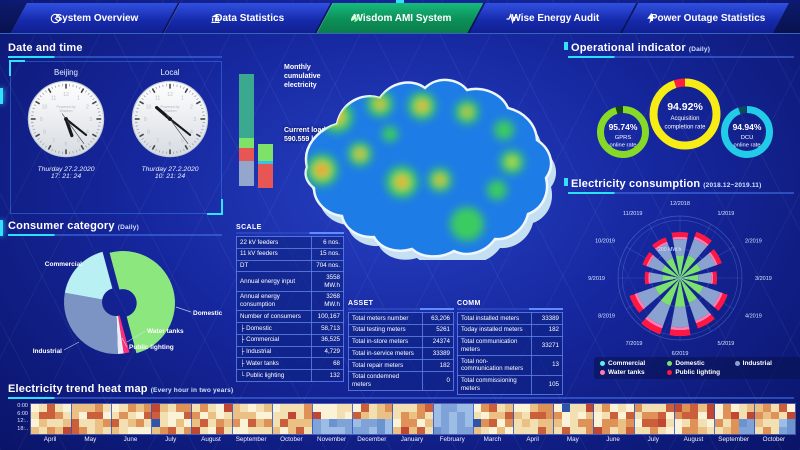 This screenshot has width=800, height=450. Describe the element at coordinates (747, 127) in the screenshot. I see `ring-value: 94.94%` at that location.